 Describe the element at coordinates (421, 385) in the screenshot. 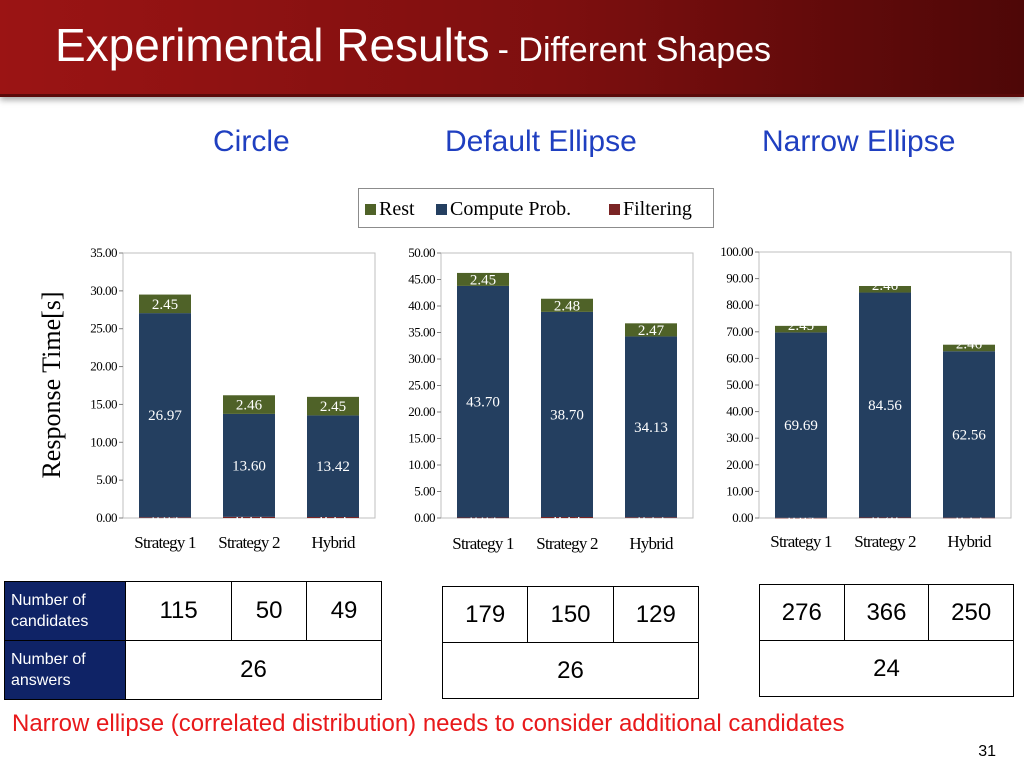

I see `default-ellipse-y-tick-label: 25.00` at that location.